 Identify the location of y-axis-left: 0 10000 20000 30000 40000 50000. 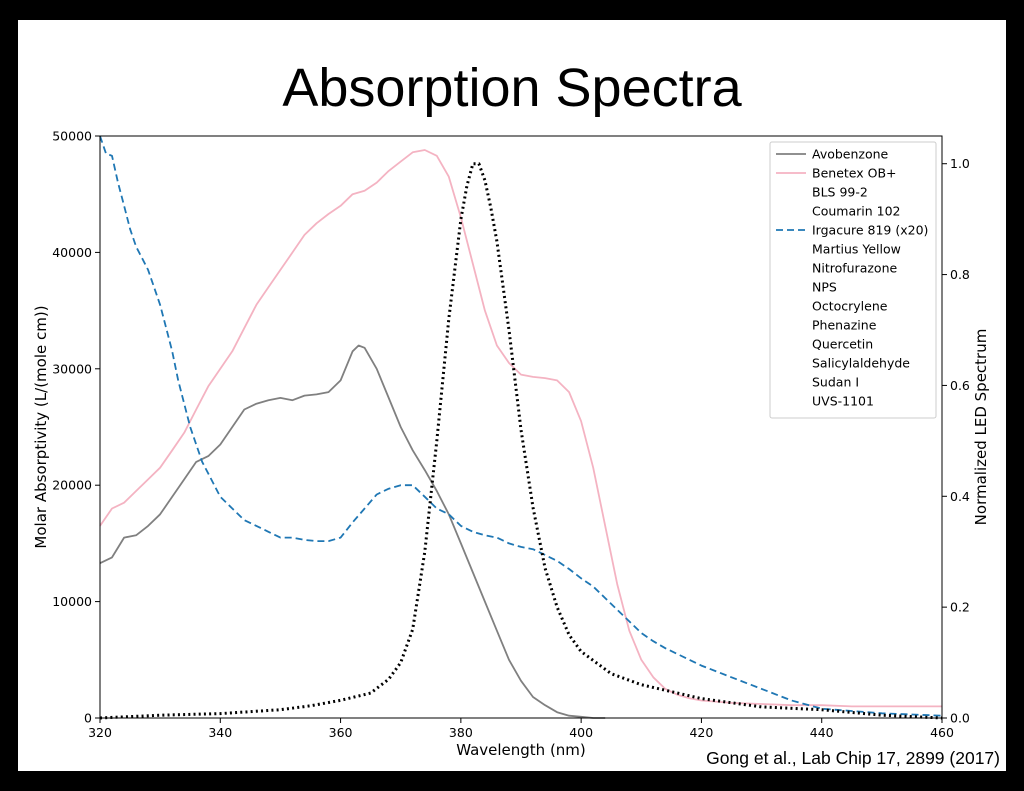
(76, 427).